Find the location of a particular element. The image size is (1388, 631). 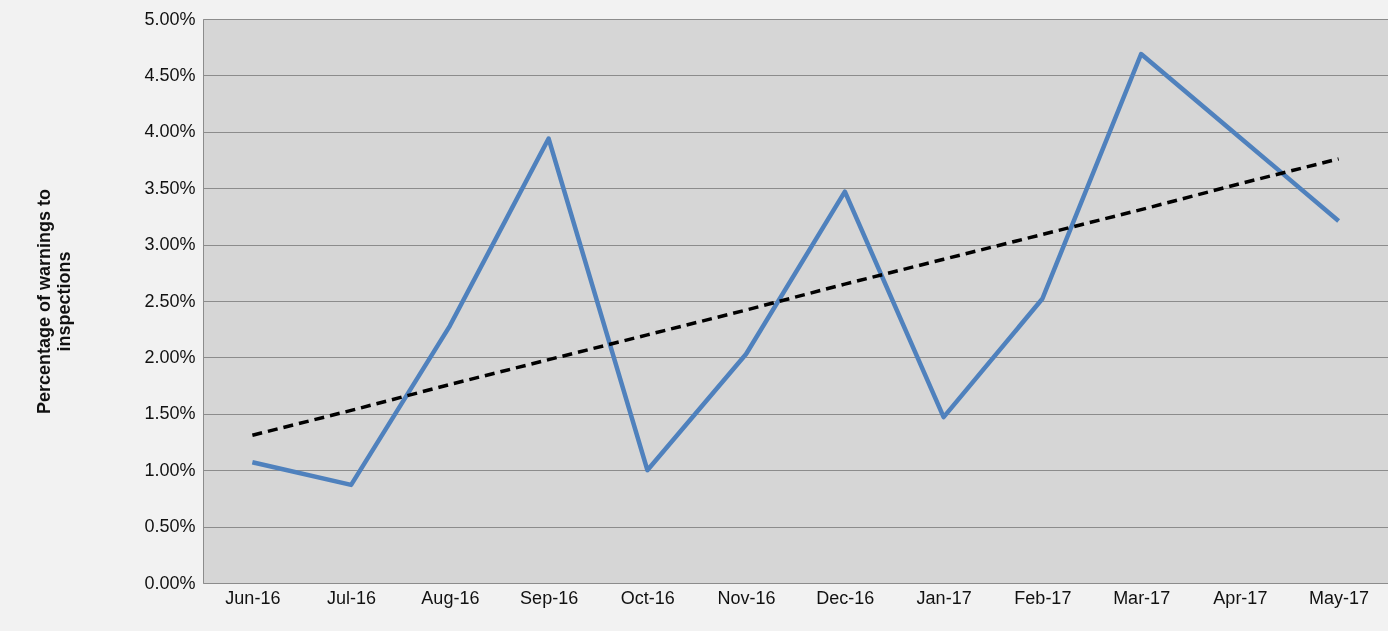

x-tick-label: Apr-17 is located at coordinates (1240, 597).